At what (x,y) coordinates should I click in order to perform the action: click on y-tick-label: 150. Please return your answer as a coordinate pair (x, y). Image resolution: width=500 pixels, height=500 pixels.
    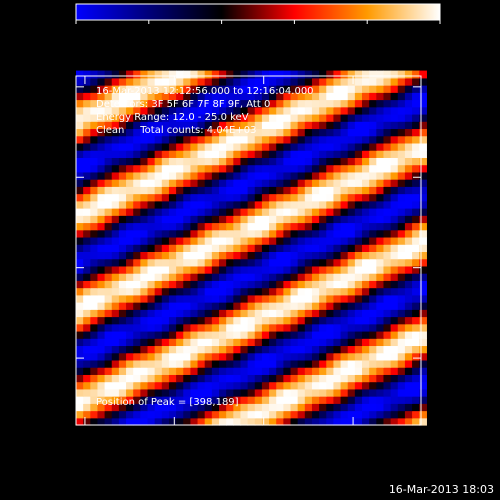
    Looking at the image, I should click on (58, 359).